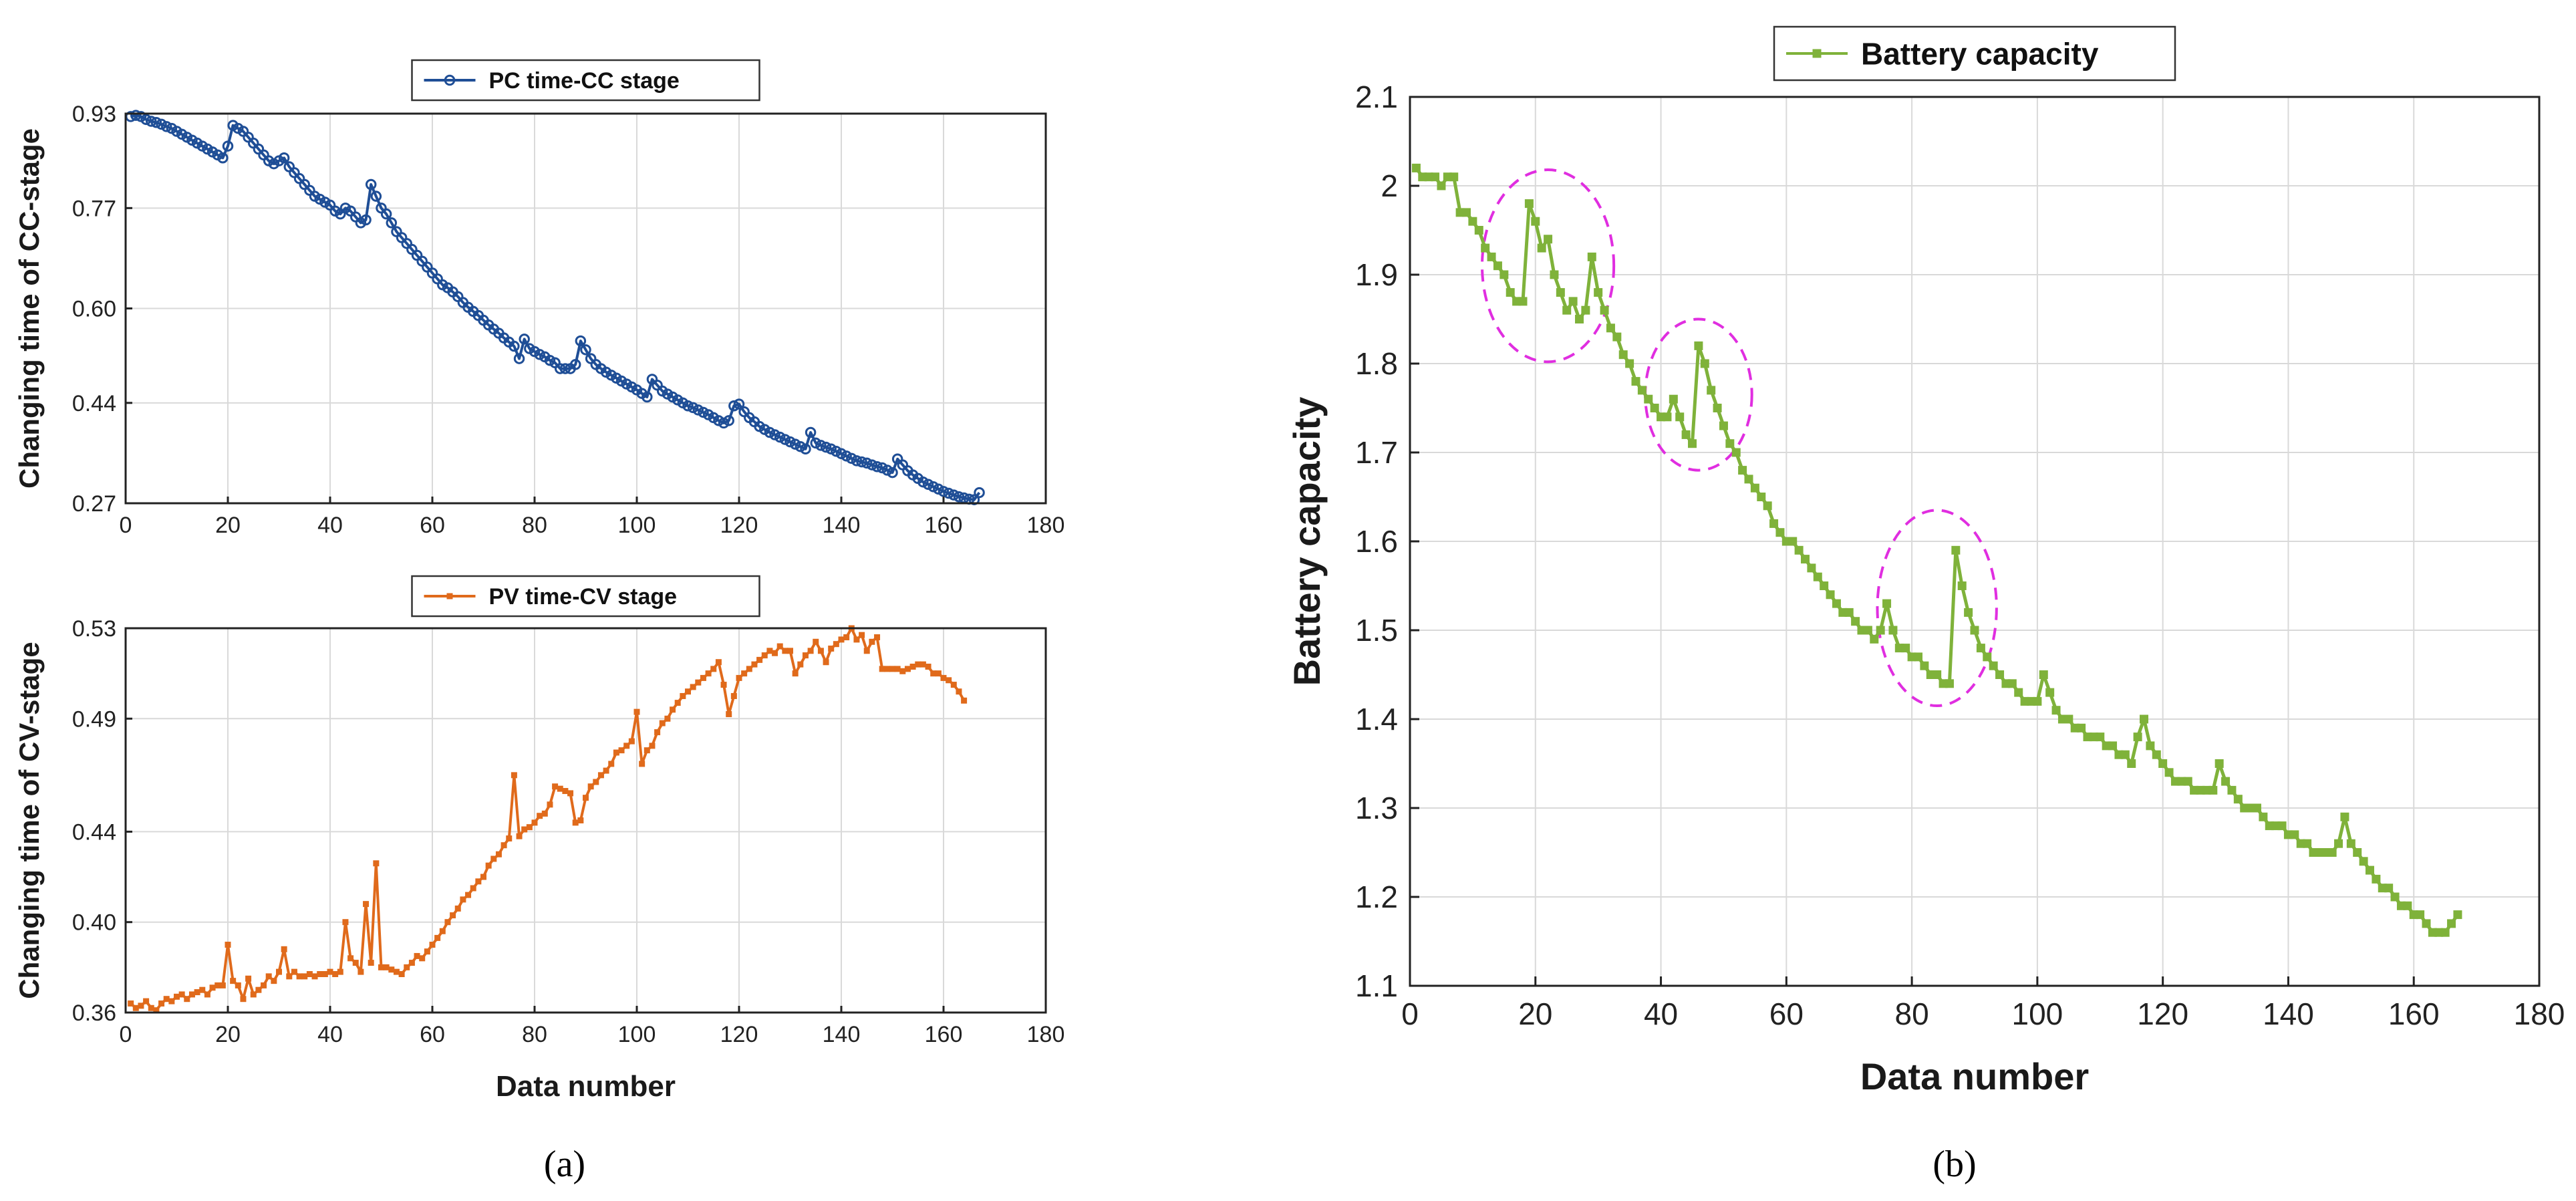 This screenshot has width=2576, height=1201. What do you see at coordinates (585, 820) in the screenshot?
I see `axes-frame` at bounding box center [585, 820].